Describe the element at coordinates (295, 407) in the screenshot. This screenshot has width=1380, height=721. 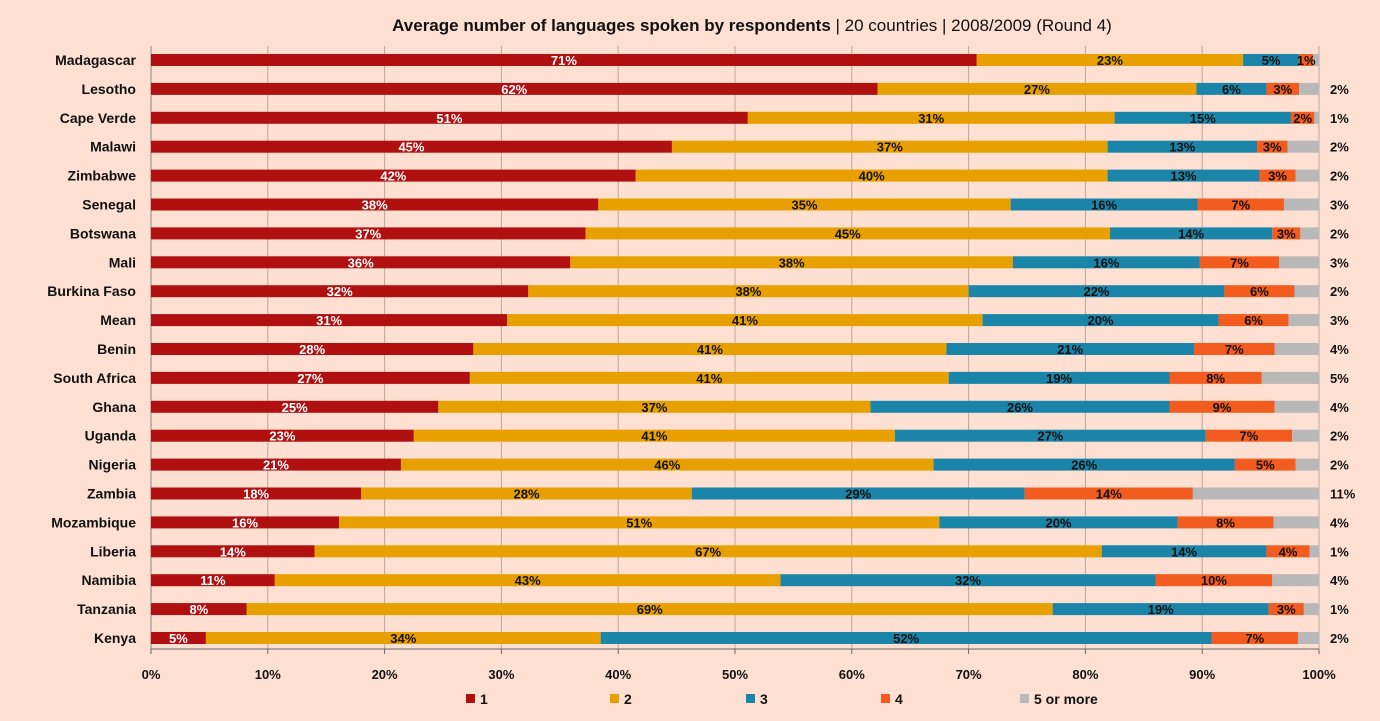
I see `data-label: 25%` at that location.